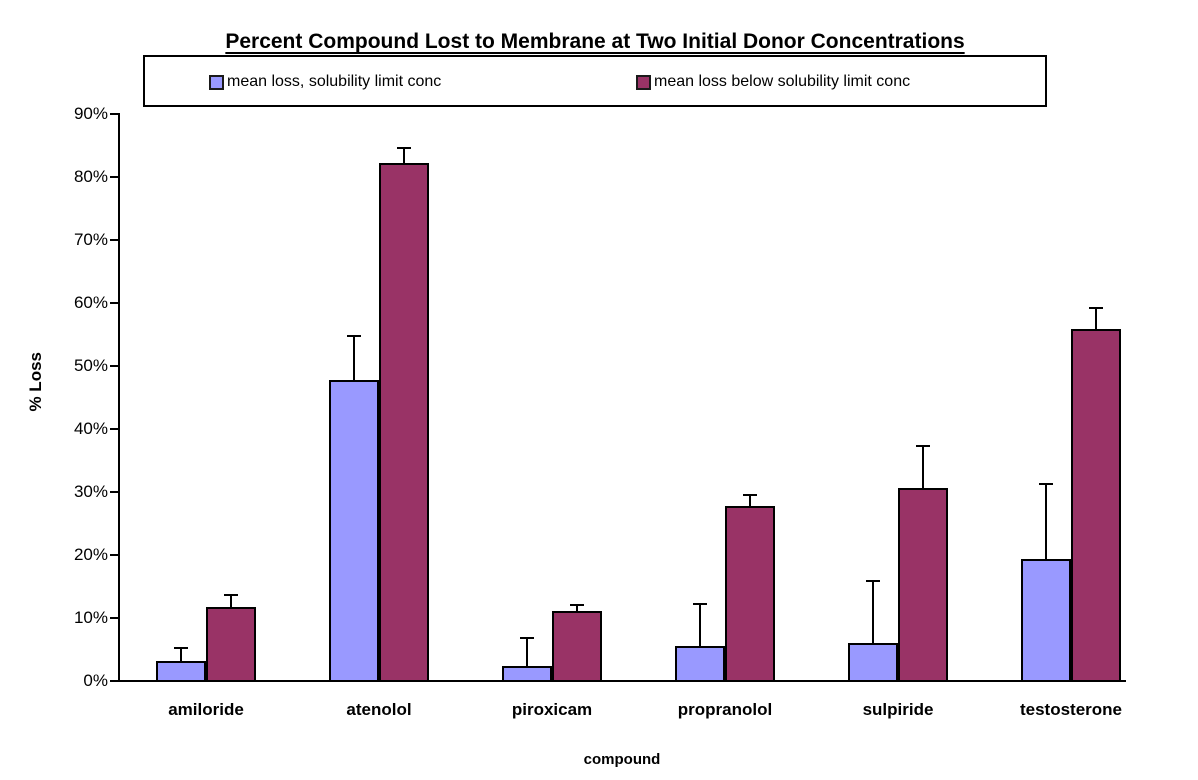  I want to click on y-axis-line, so click(119, 397).